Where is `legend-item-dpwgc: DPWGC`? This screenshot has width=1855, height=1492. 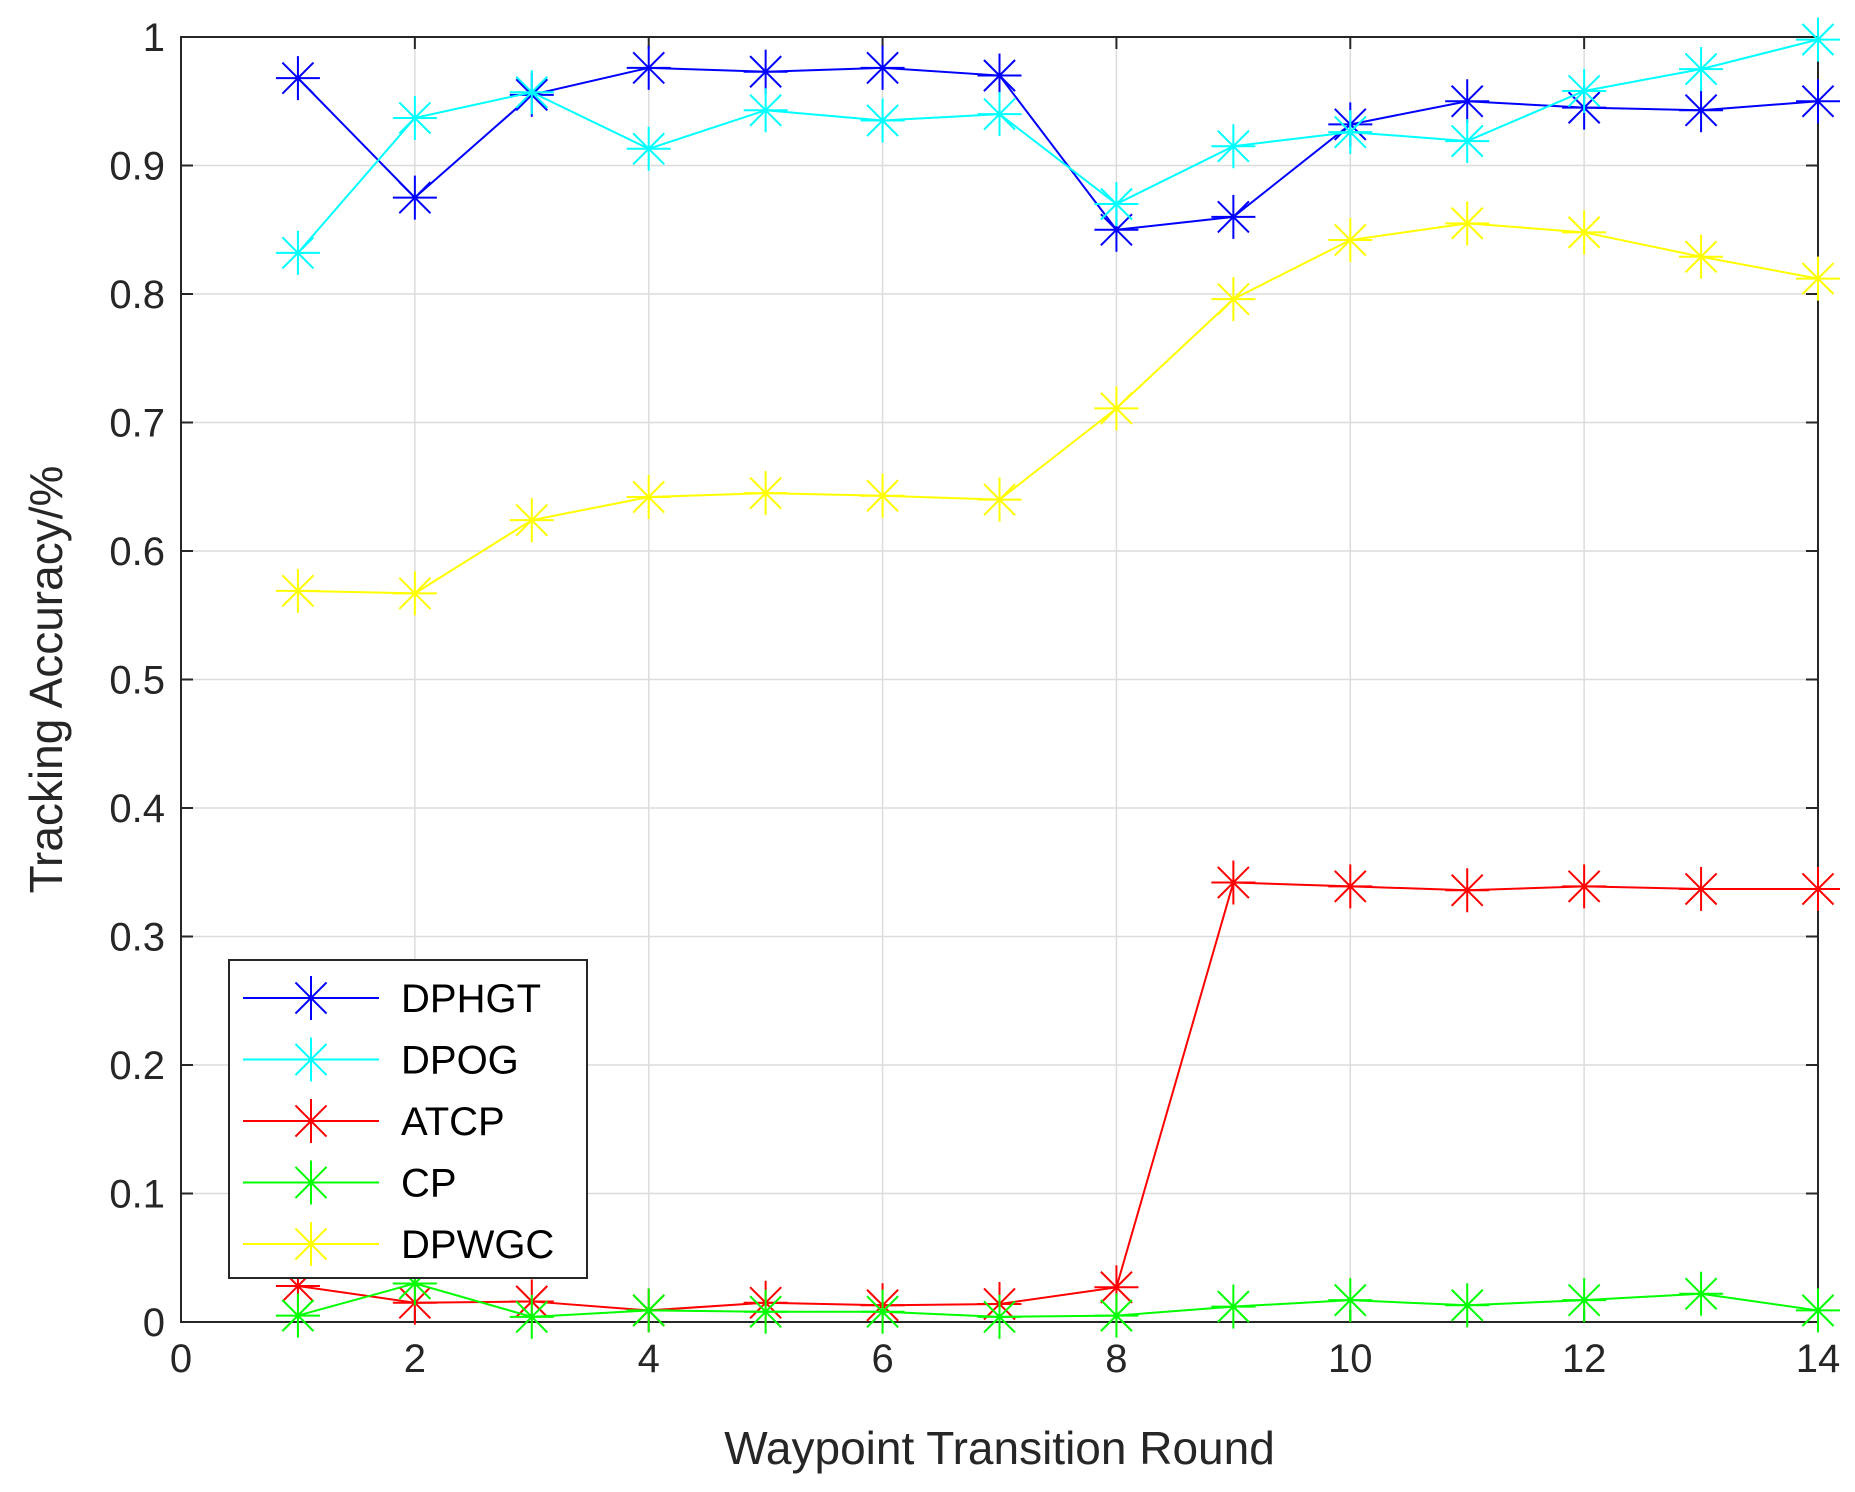 legend-item-dpwgc: DPWGC is located at coordinates (398, 1244).